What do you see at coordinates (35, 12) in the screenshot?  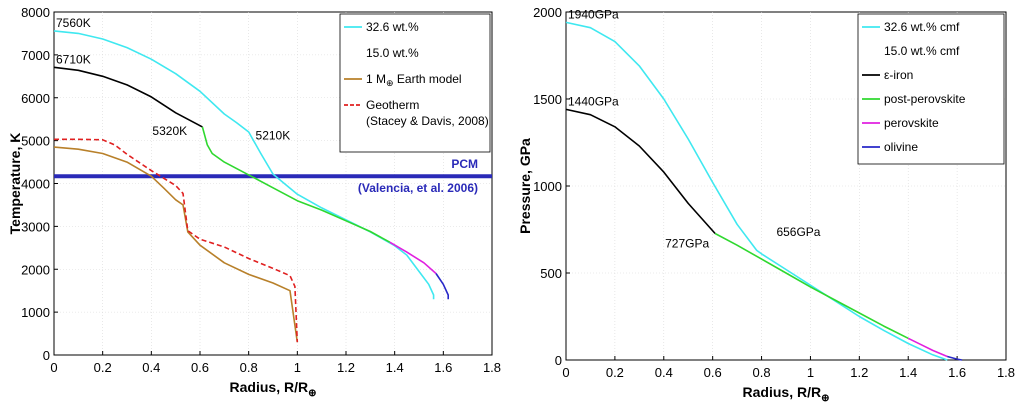 I see `y-tick-label: 8000` at bounding box center [35, 12].